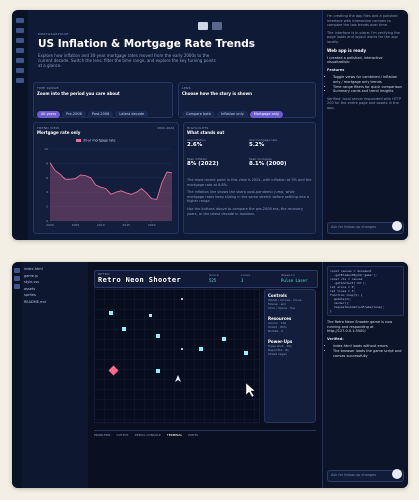 The width and height of the screenshot is (419, 500). What do you see at coordinates (257, 145) in the screenshot?
I see `stat-value: 5.2%` at bounding box center [257, 145].